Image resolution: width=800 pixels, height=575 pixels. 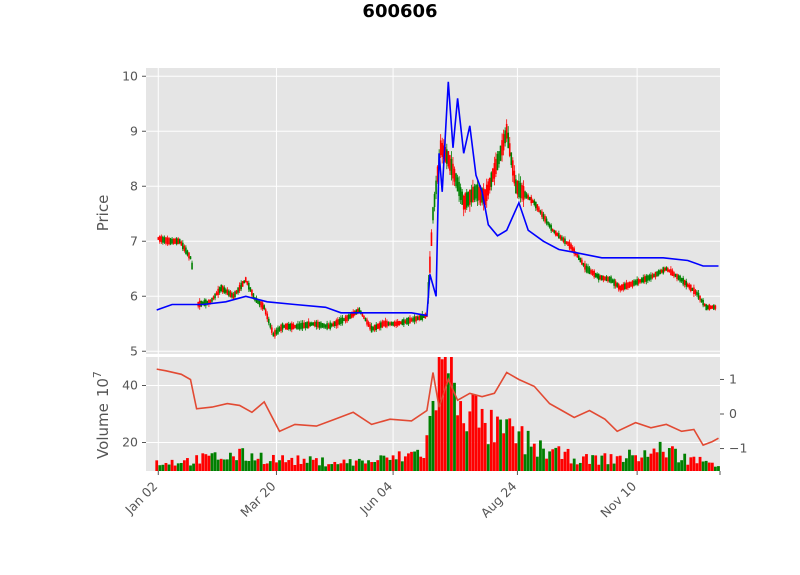 What do you see at coordinates (499, 499) in the screenshot?
I see `x-tick-label: Aug 24` at bounding box center [499, 499].